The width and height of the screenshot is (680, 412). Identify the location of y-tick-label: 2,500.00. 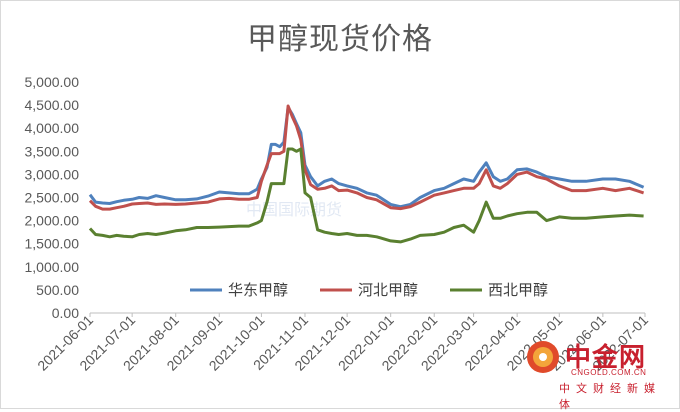
(52, 198).